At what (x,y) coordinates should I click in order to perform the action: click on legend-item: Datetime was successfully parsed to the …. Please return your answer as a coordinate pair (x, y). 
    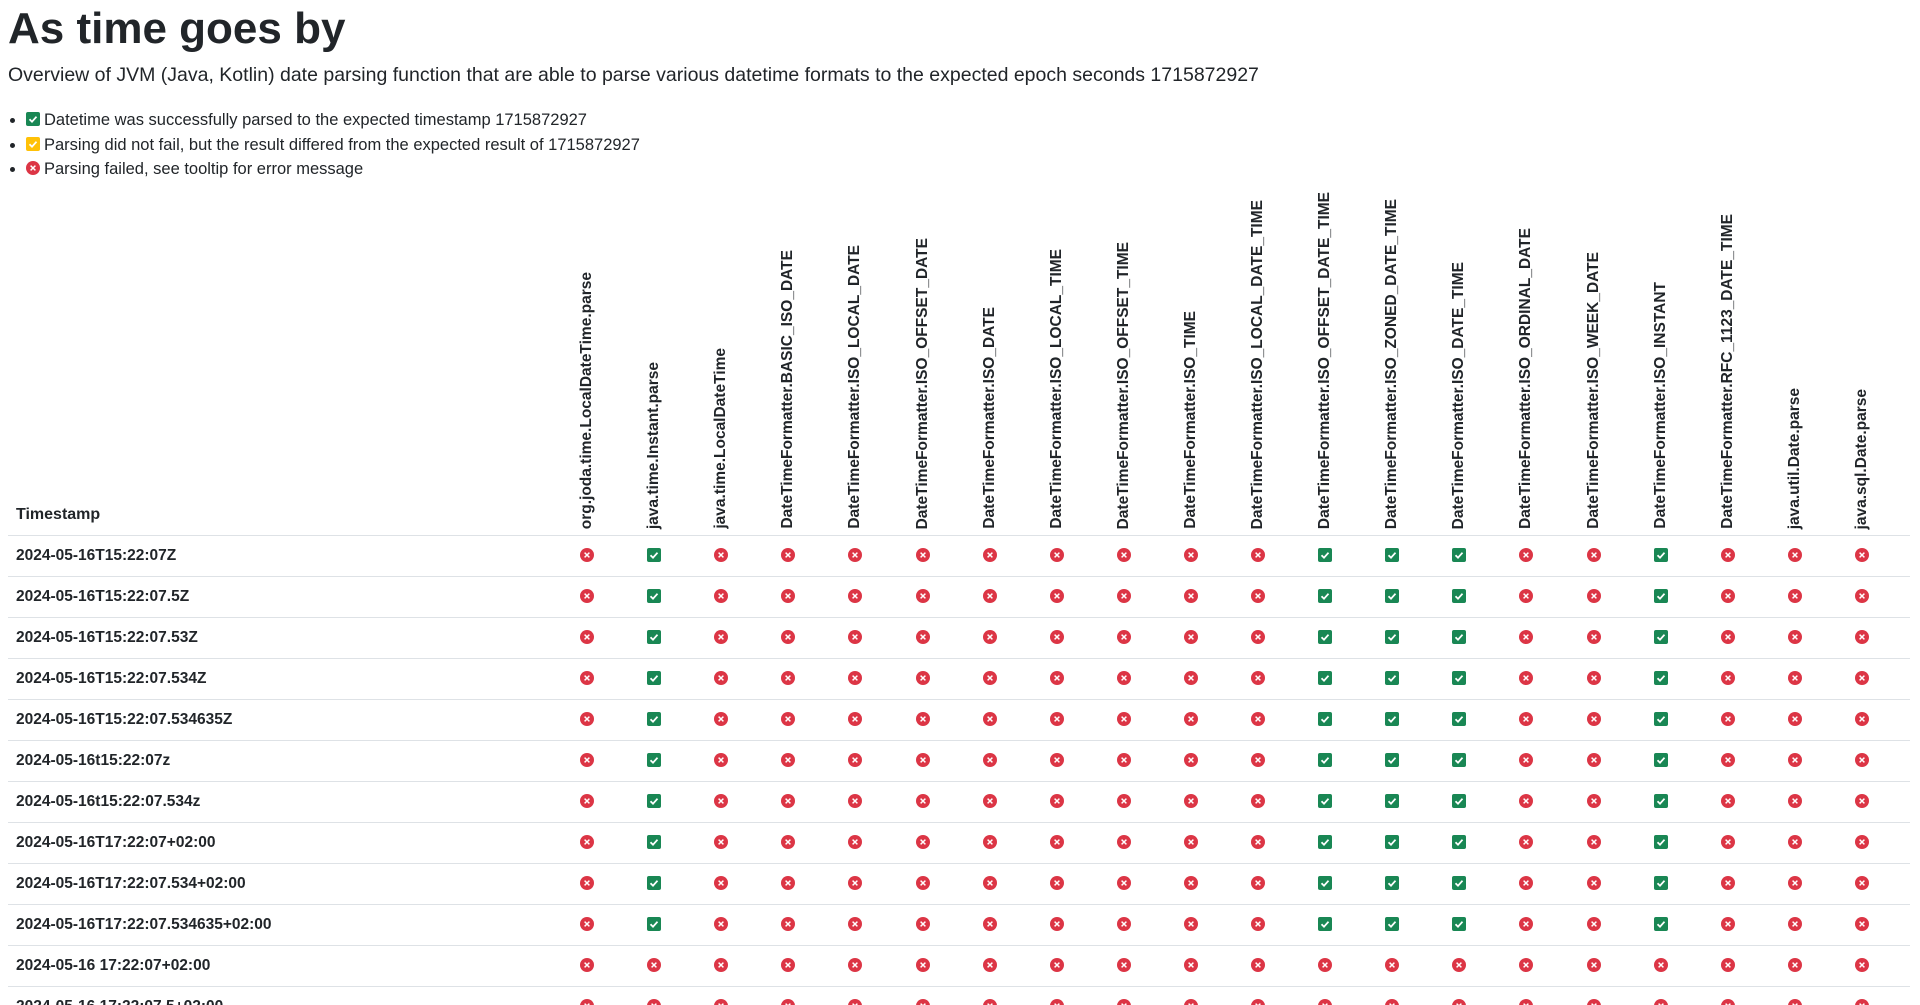
    Looking at the image, I should click on (333, 120).